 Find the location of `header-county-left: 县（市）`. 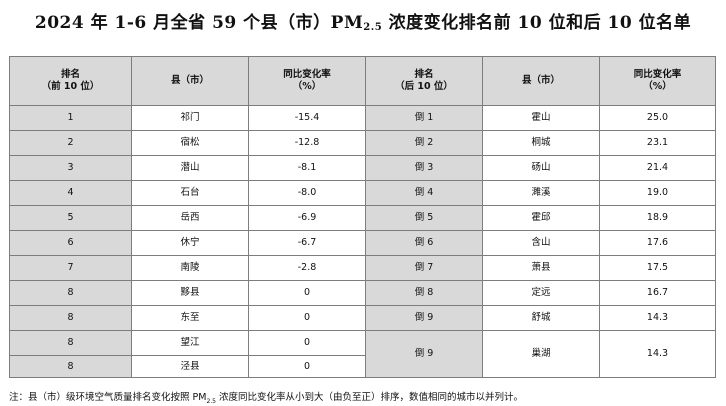

header-county-left: 县（市） is located at coordinates (190, 81).